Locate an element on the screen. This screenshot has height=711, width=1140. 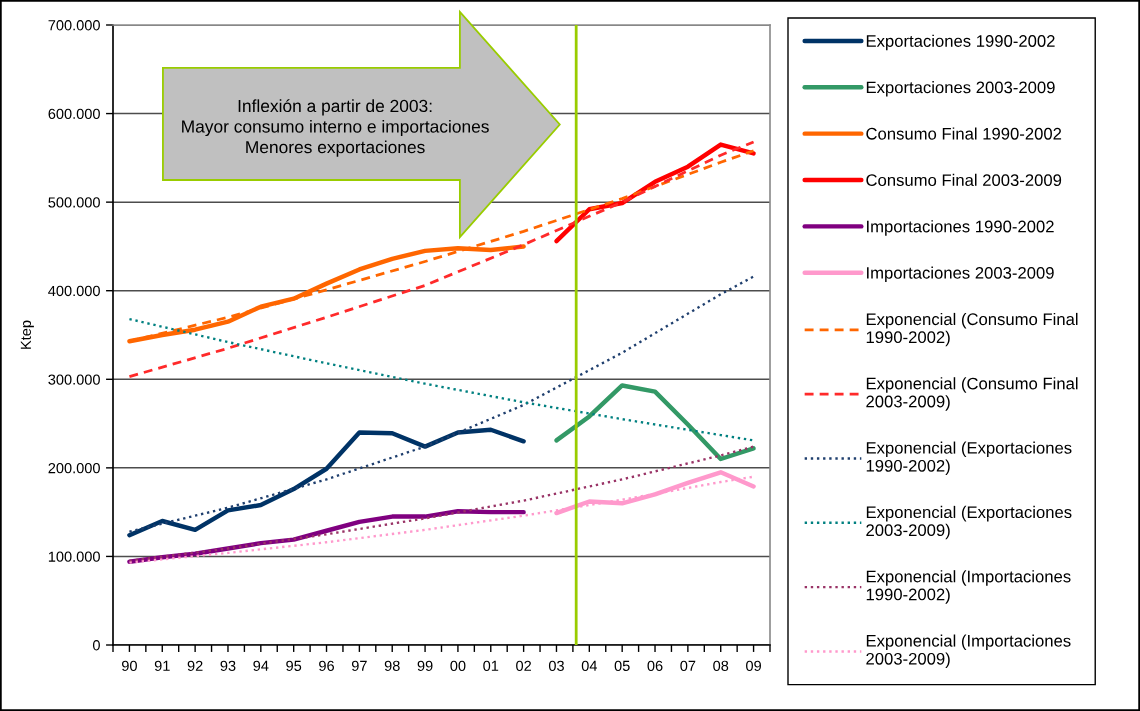
y-tick-label: 0 is located at coordinates (96, 645).